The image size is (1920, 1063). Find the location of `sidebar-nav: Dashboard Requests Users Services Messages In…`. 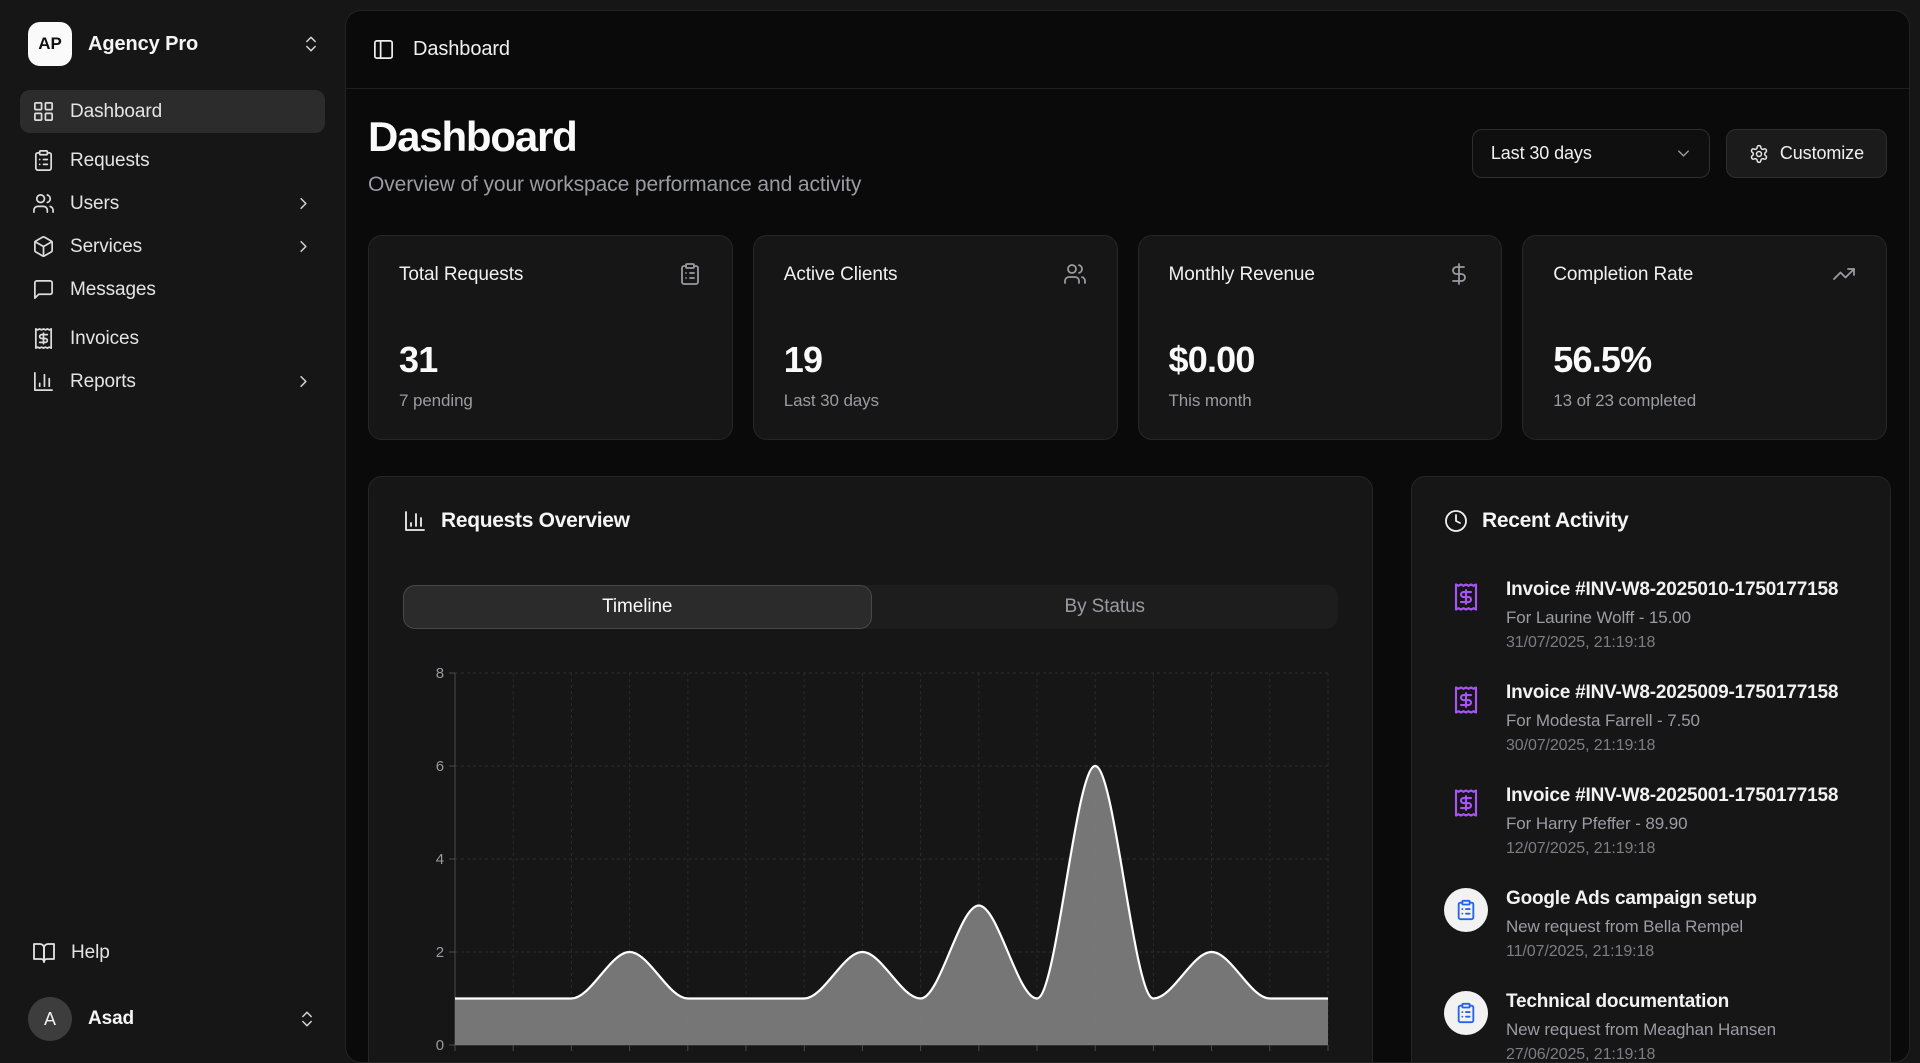

sidebar-nav: Dashboard Requests Users Services Messages In… is located at coordinates (172, 246).